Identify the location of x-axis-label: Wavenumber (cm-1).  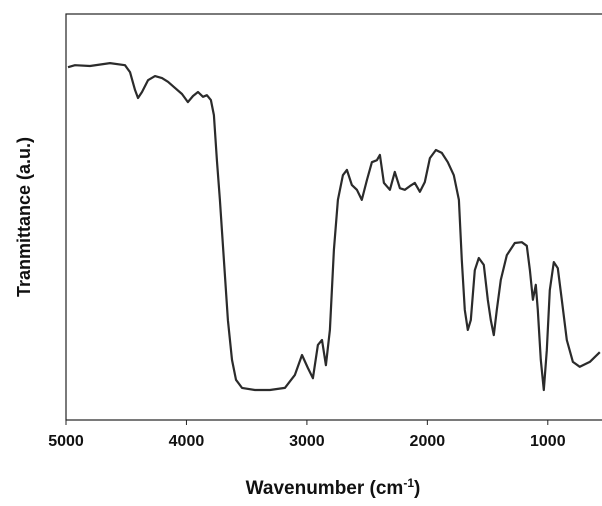
(333, 487).